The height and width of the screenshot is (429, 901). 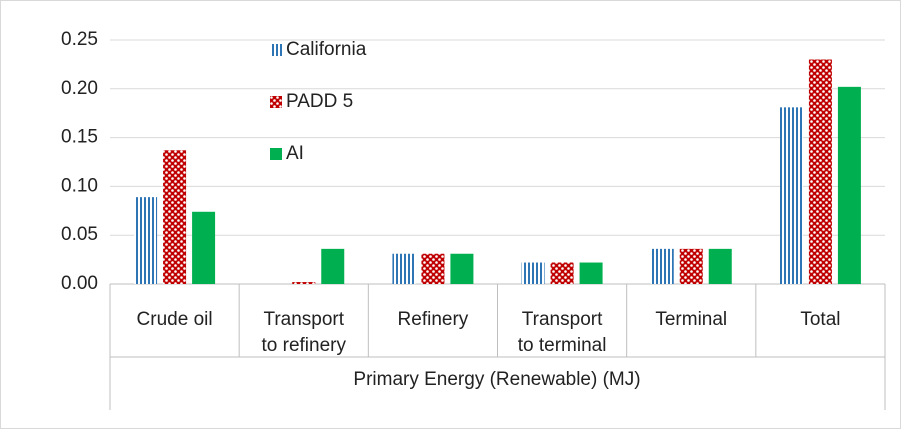 I want to click on legend-label: PADD 5, so click(x=319, y=101).